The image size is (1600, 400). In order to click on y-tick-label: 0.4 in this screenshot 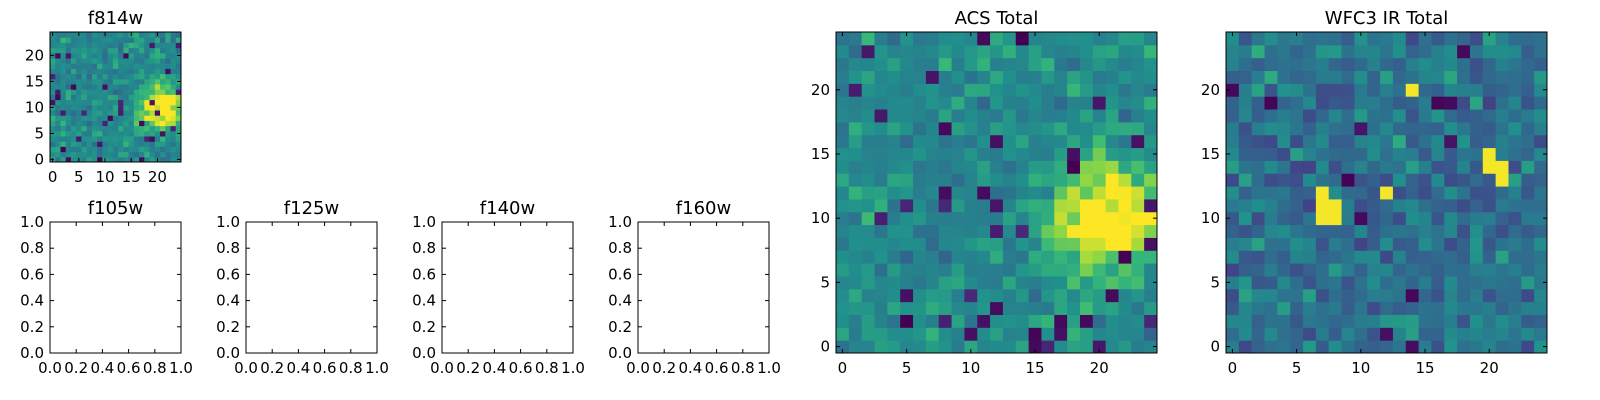, I will do `click(228, 301)`.